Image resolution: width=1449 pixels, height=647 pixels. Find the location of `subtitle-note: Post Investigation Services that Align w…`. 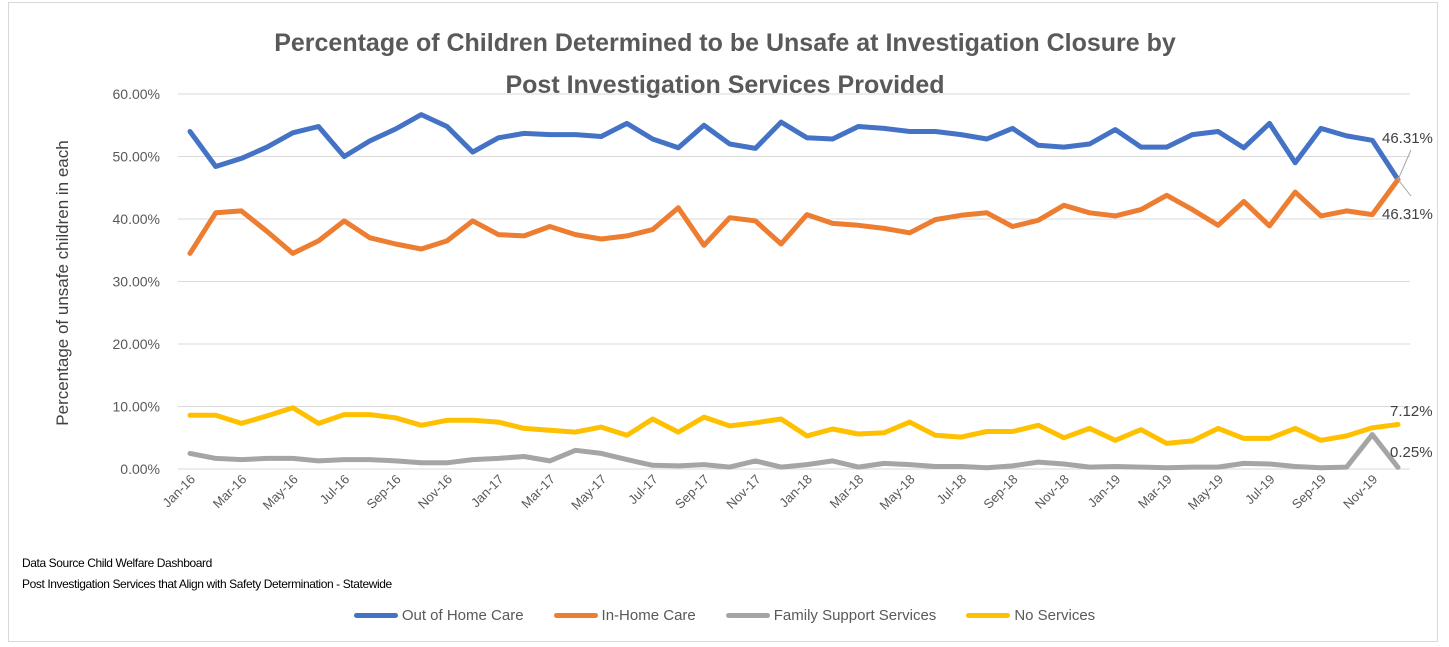

subtitle-note: Post Investigation Services that Align w… is located at coordinates (207, 584).